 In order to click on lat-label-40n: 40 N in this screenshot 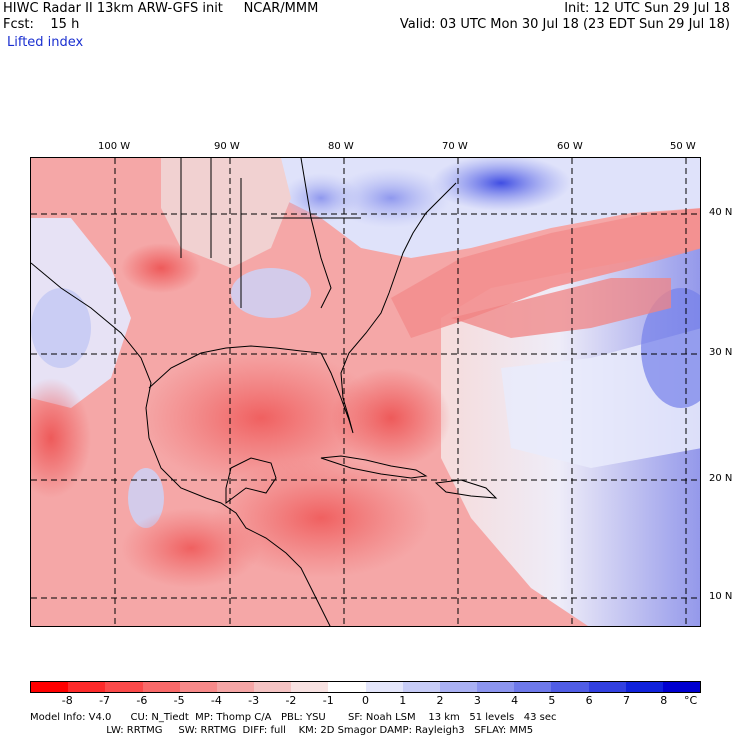, I will do `click(721, 212)`.